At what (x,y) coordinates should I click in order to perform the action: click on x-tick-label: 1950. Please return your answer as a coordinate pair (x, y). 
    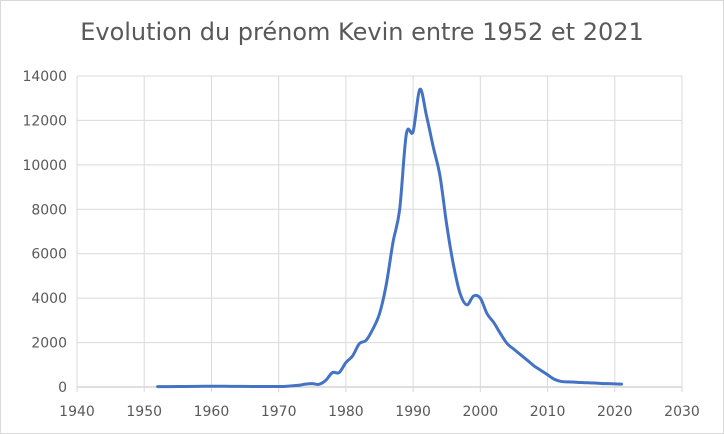
    Looking at the image, I should click on (144, 412).